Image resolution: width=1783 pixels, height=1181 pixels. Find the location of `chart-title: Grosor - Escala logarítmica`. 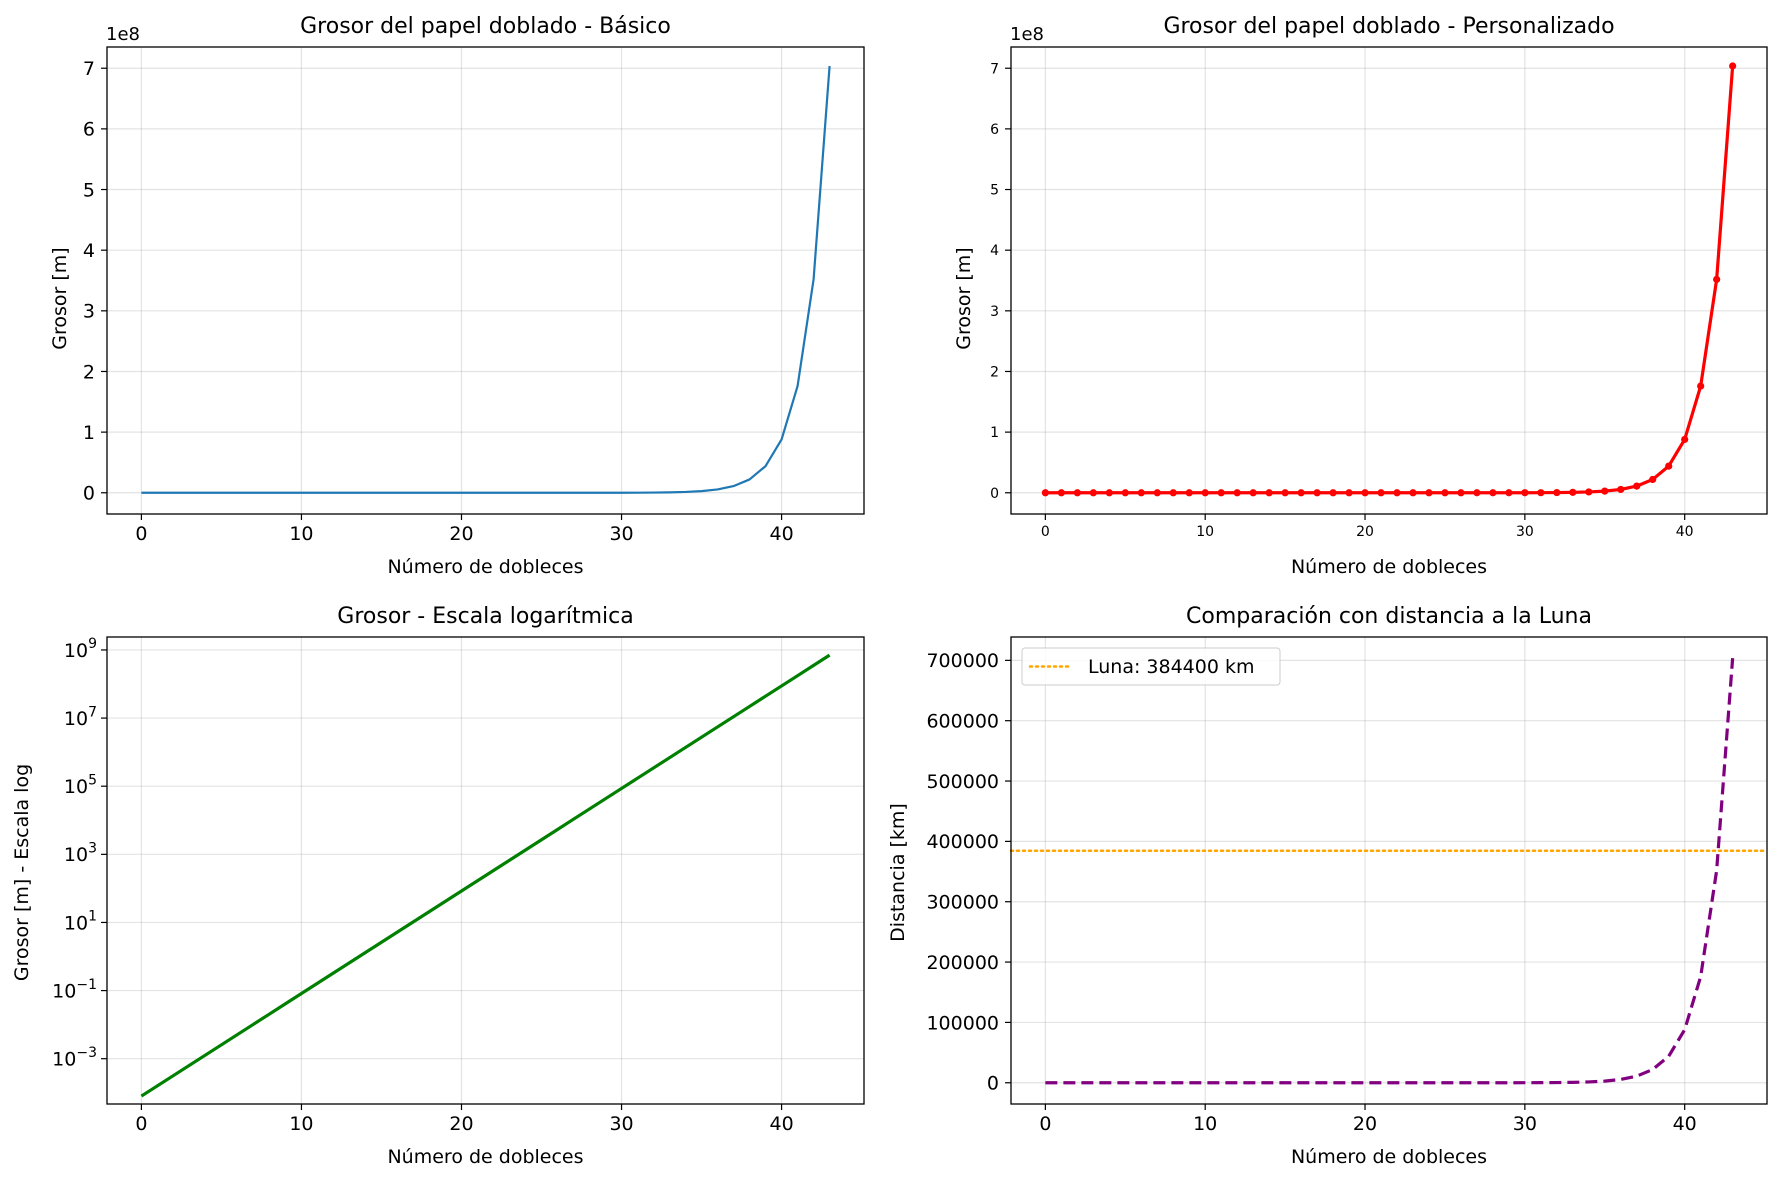

chart-title: Grosor - Escala logarítmica is located at coordinates (485, 616).